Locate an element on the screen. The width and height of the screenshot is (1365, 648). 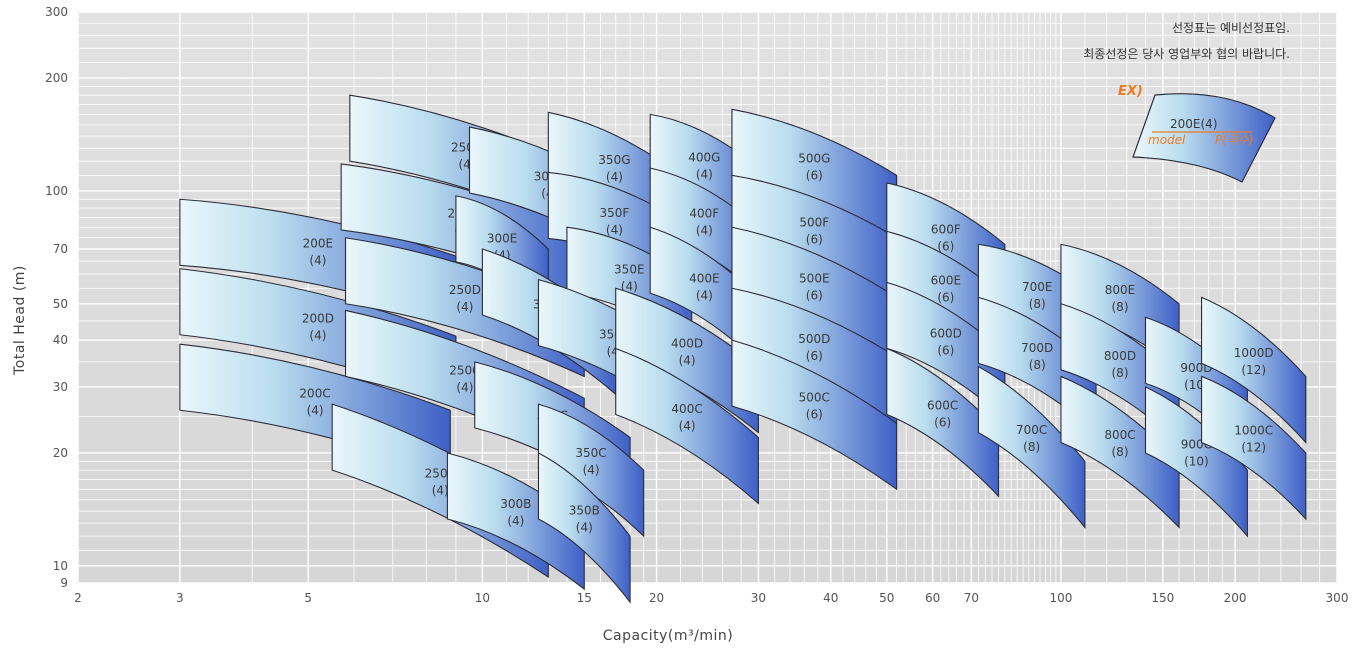
pump-tile-1000d: 1000D (12) is located at coordinates (1254, 370).